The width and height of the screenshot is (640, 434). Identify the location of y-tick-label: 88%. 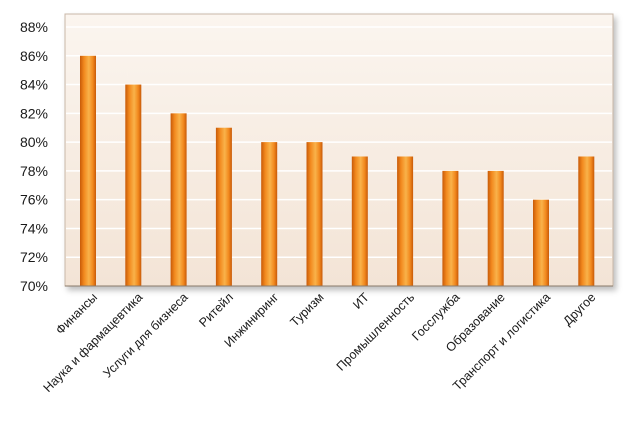
(34, 27).